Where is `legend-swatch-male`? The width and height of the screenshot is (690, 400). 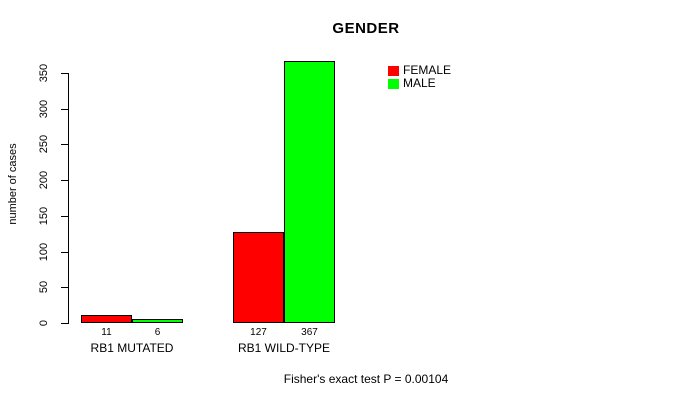 legend-swatch-male is located at coordinates (393, 83).